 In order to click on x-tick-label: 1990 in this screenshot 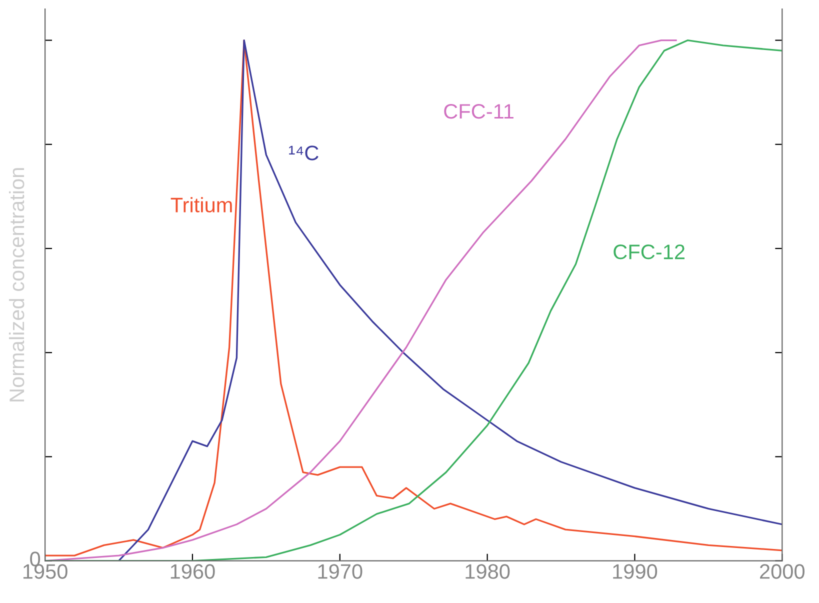, I will do `click(635, 571)`.